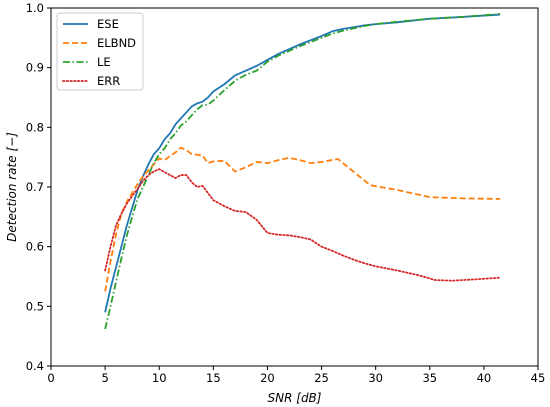 Image resolution: width=550 pixels, height=407 pixels. Describe the element at coordinates (375, 378) in the screenshot. I see `x-tick-label: 30` at that location.